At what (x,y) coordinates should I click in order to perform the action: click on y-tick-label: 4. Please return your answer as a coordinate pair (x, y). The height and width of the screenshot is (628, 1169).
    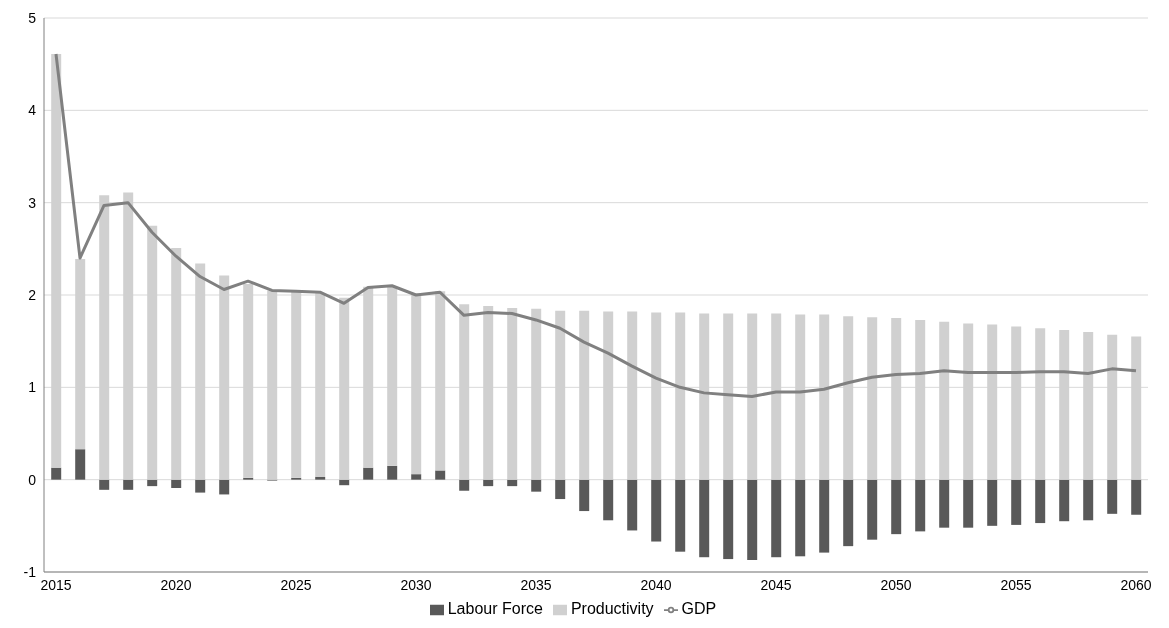
    Looking at the image, I should click on (32, 110).